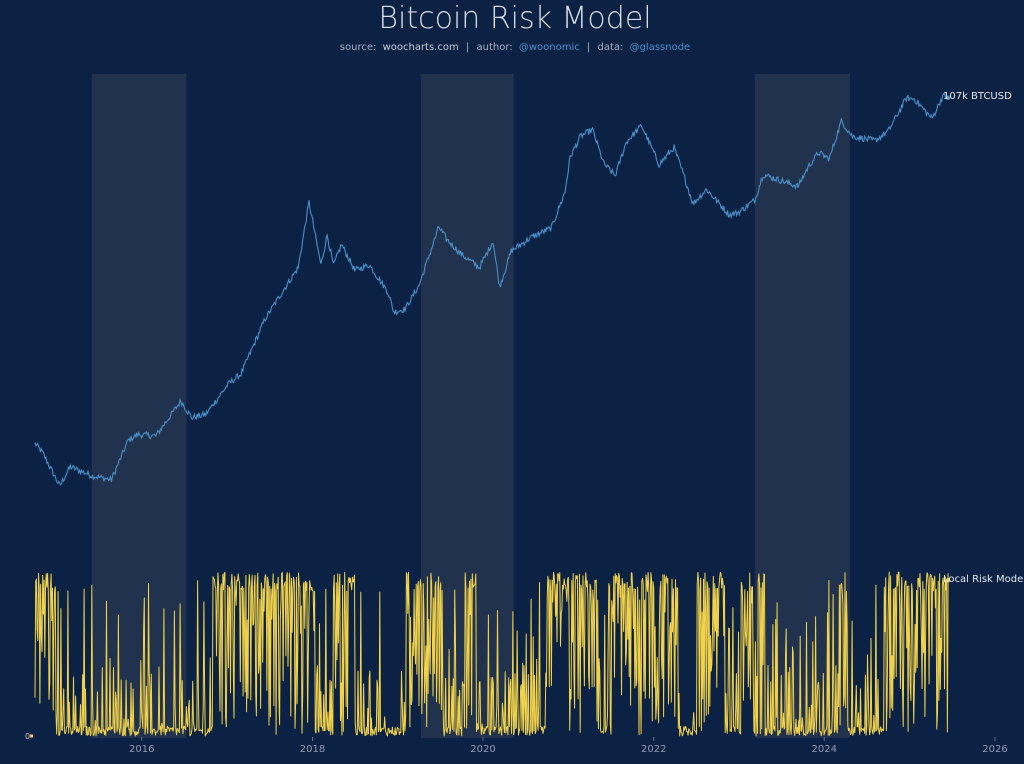 The height and width of the screenshot is (764, 1024). I want to click on x-tick-label-2018: 2018, so click(312, 749).